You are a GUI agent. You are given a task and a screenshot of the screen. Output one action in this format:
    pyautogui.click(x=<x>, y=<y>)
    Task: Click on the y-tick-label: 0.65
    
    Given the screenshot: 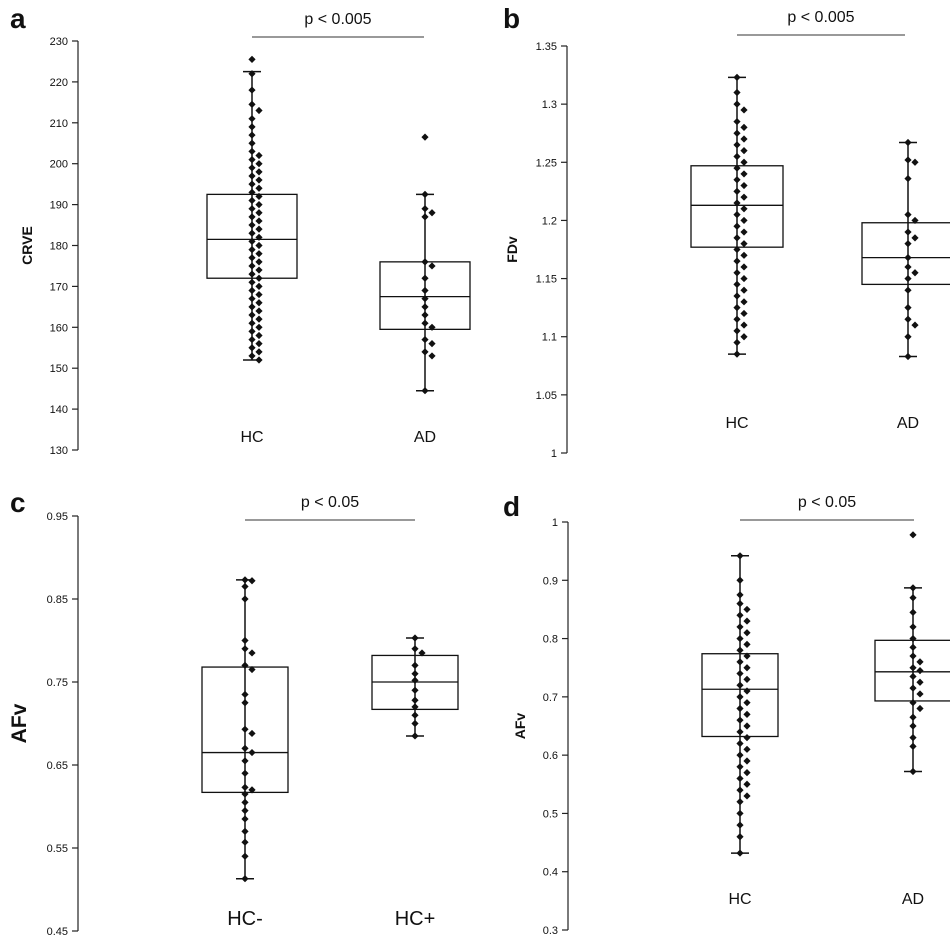 What is the action you would take?
    pyautogui.click(x=57, y=766)
    